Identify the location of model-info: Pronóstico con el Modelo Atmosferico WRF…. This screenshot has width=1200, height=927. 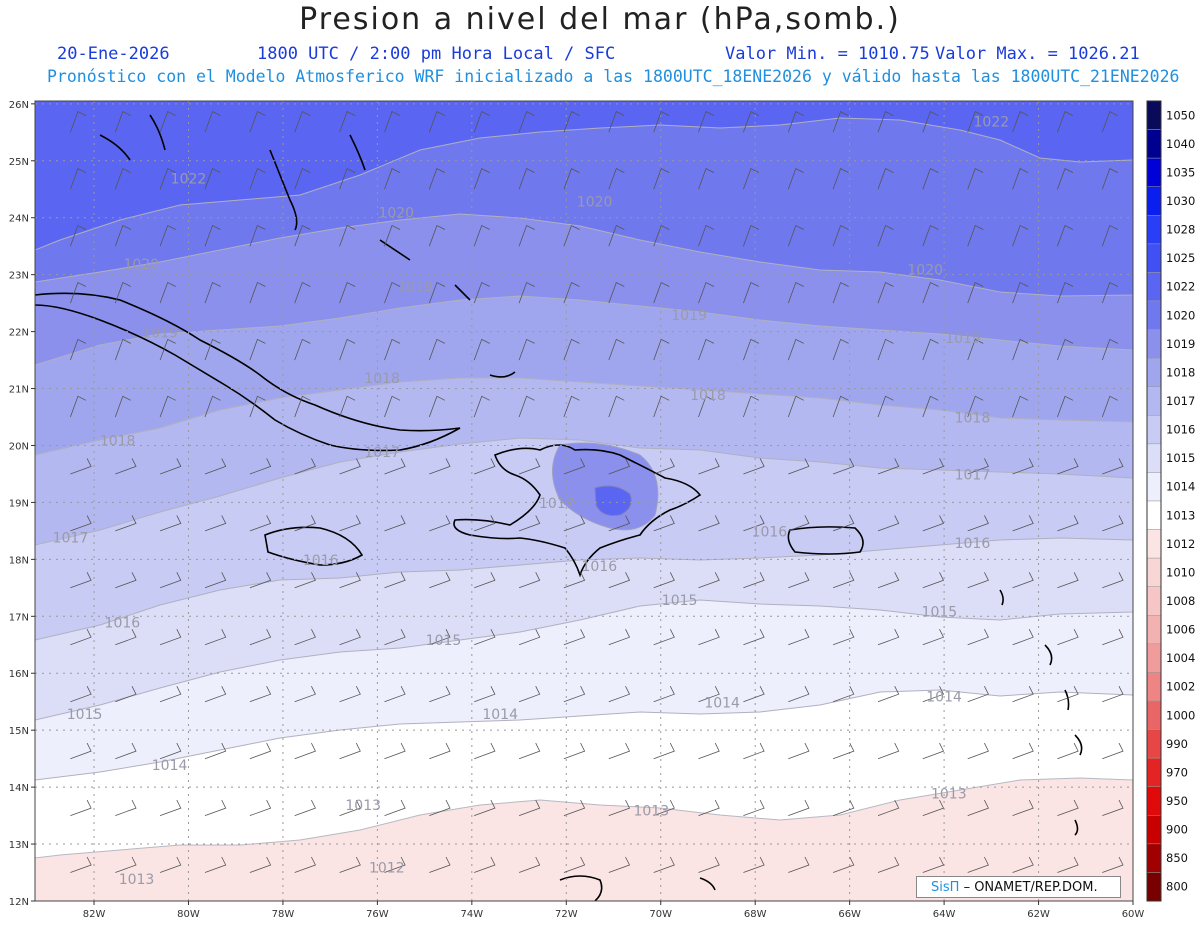
(613, 76).